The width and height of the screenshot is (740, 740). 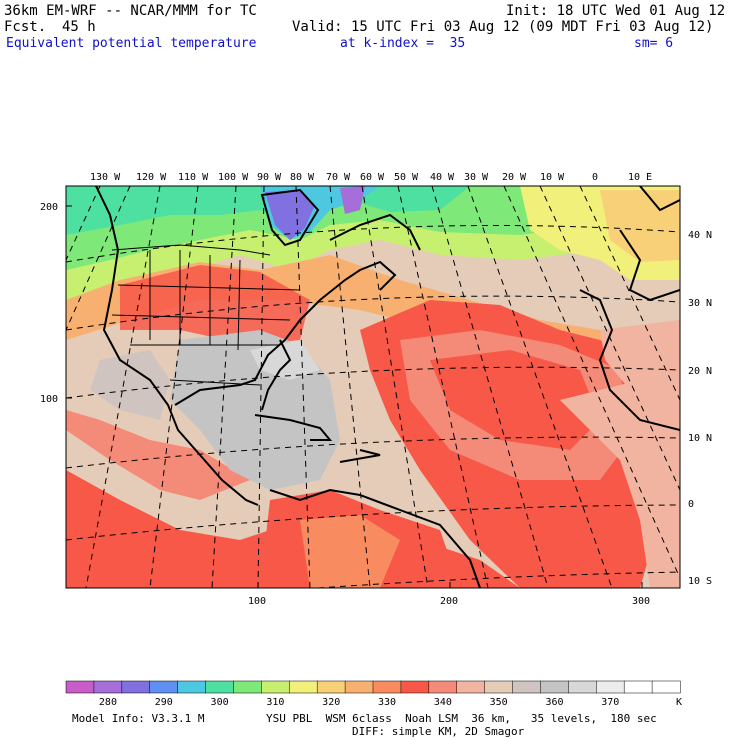 I want to click on grid-x-label: 200, so click(x=449, y=601).